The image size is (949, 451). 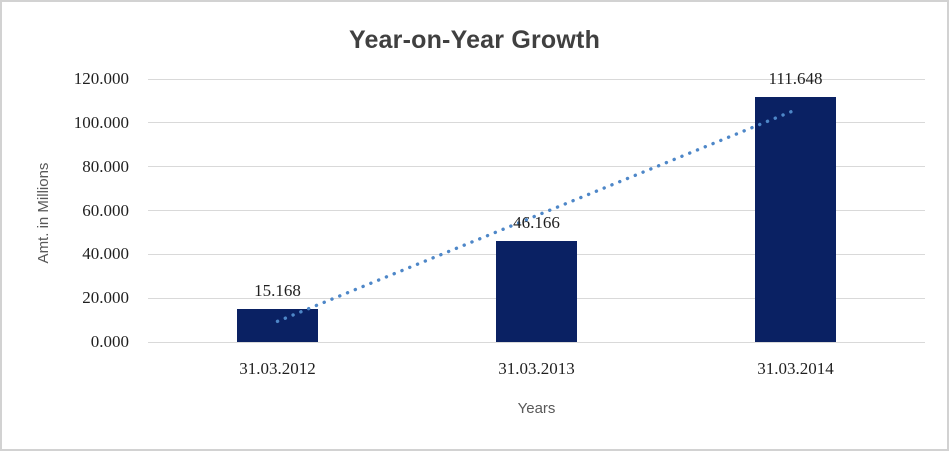 I want to click on bar-value-label: 111.648, so click(x=795, y=79).